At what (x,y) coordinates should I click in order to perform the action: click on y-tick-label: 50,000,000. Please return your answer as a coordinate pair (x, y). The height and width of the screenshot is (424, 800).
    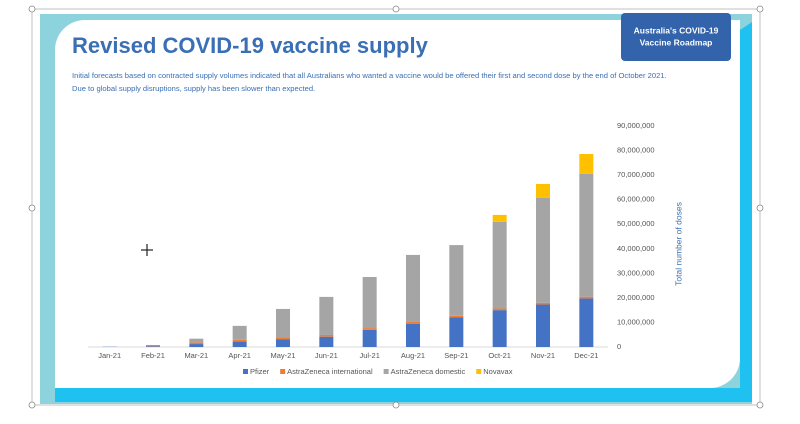
    Looking at the image, I should click on (636, 223).